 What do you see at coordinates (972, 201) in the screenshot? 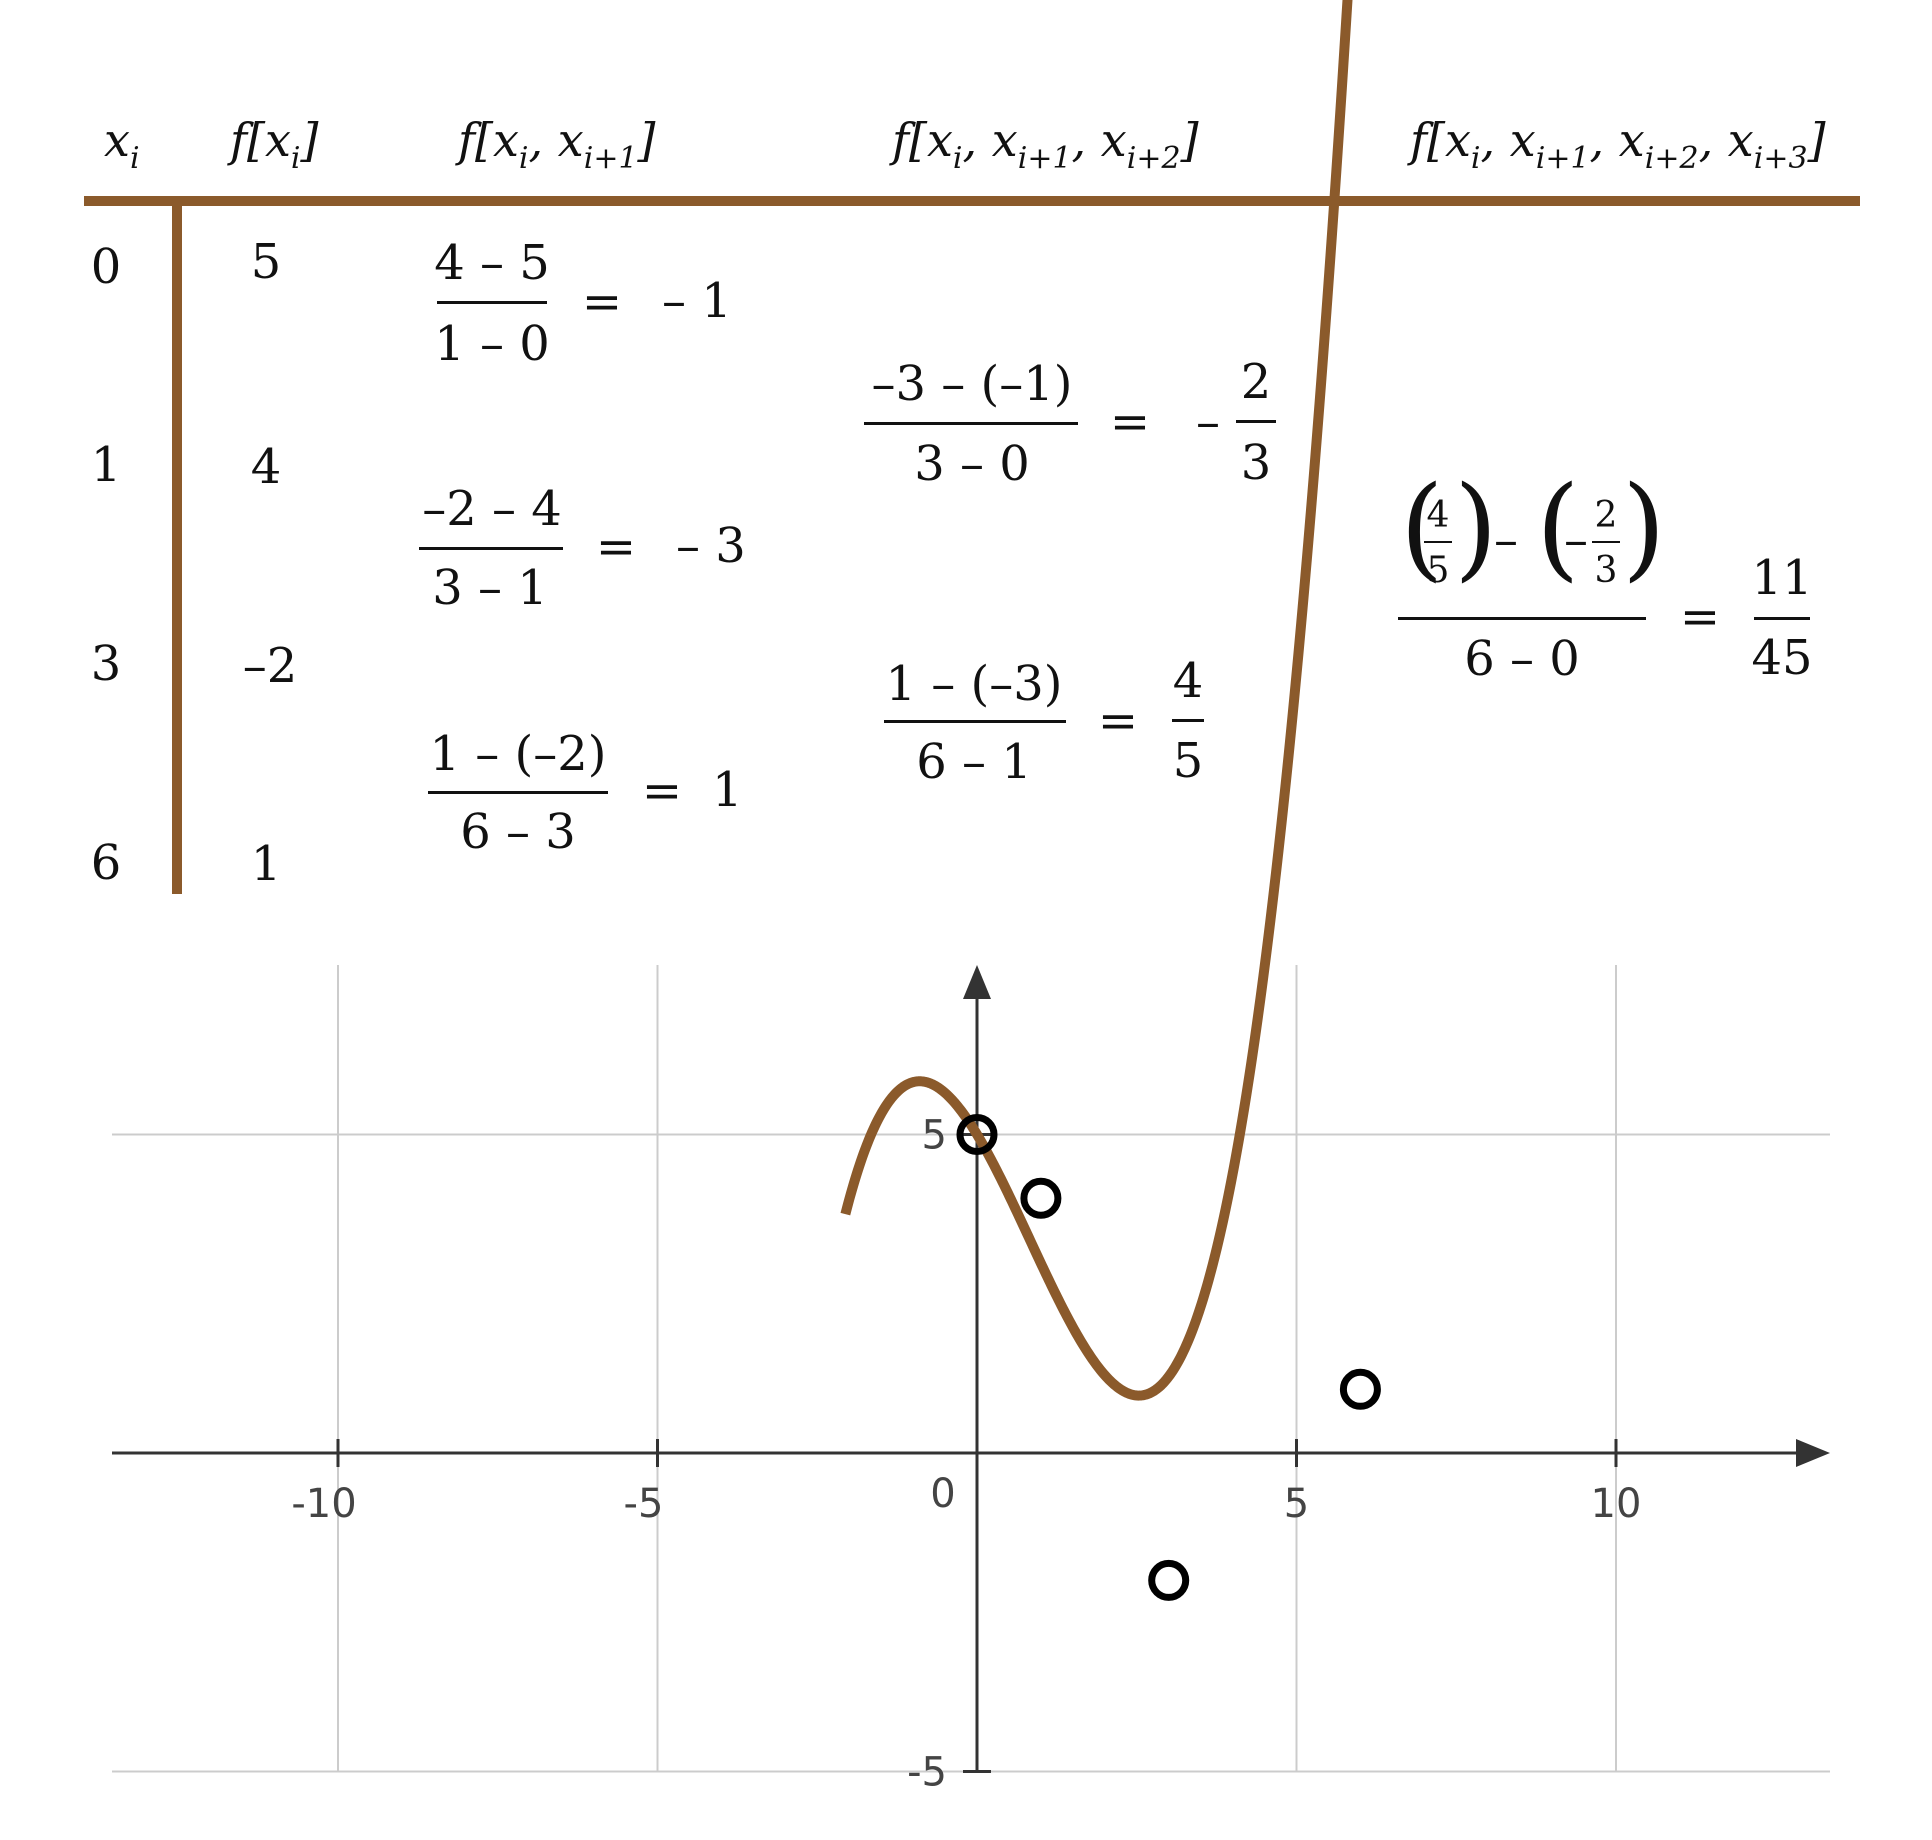
I see `header-rule` at bounding box center [972, 201].